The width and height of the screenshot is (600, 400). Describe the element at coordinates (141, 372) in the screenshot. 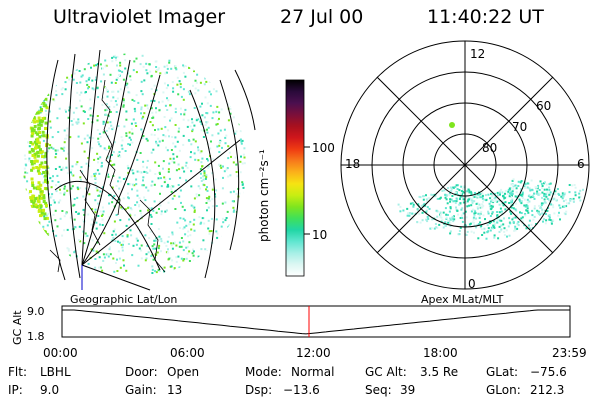

I see `door-label: Door:` at that location.